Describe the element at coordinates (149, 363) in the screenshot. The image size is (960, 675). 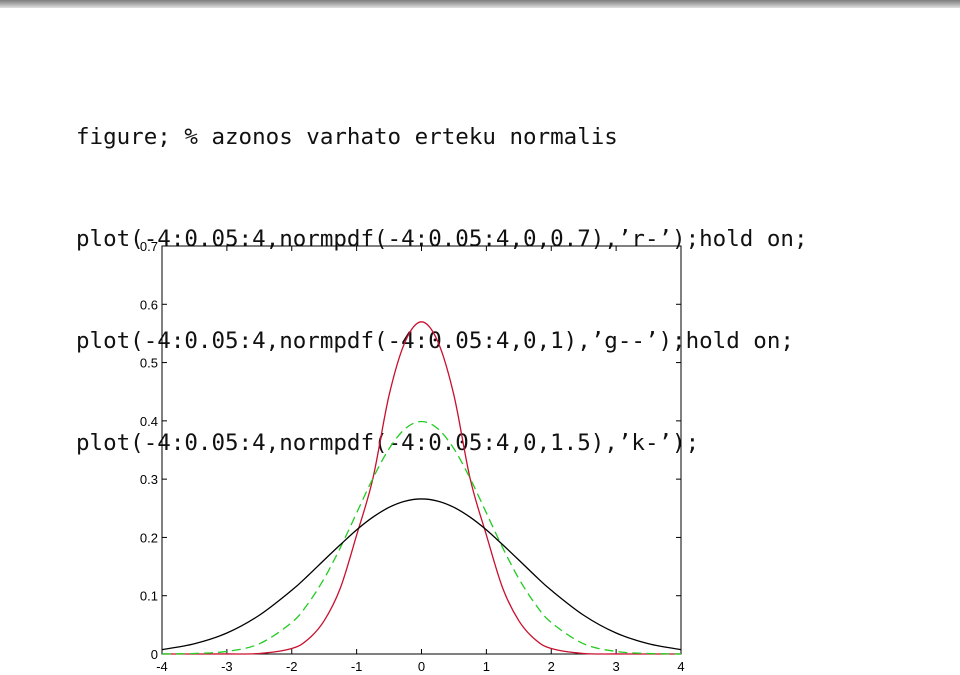
I see `y-tick-label: 0.5` at that location.